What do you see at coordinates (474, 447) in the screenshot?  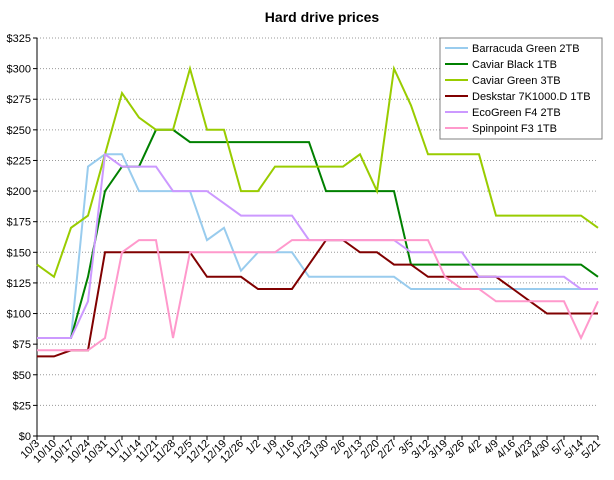 I see `x-tick-label: 4/2` at bounding box center [474, 447].